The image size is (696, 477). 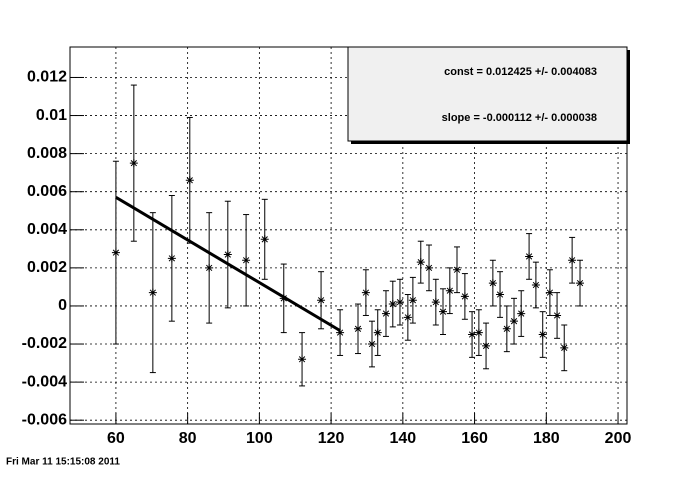 What do you see at coordinates (47, 229) in the screenshot?
I see `y-tick-label: 0.004` at bounding box center [47, 229].